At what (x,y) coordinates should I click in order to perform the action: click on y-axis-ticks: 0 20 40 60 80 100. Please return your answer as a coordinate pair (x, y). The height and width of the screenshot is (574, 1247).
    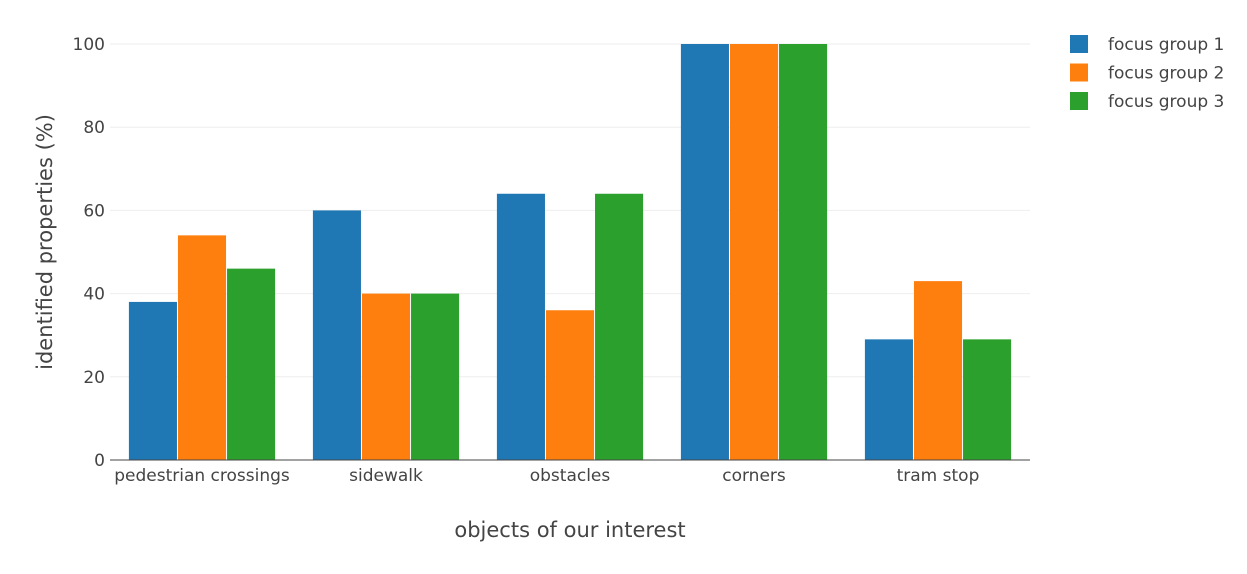
    Looking at the image, I should click on (89, 253).